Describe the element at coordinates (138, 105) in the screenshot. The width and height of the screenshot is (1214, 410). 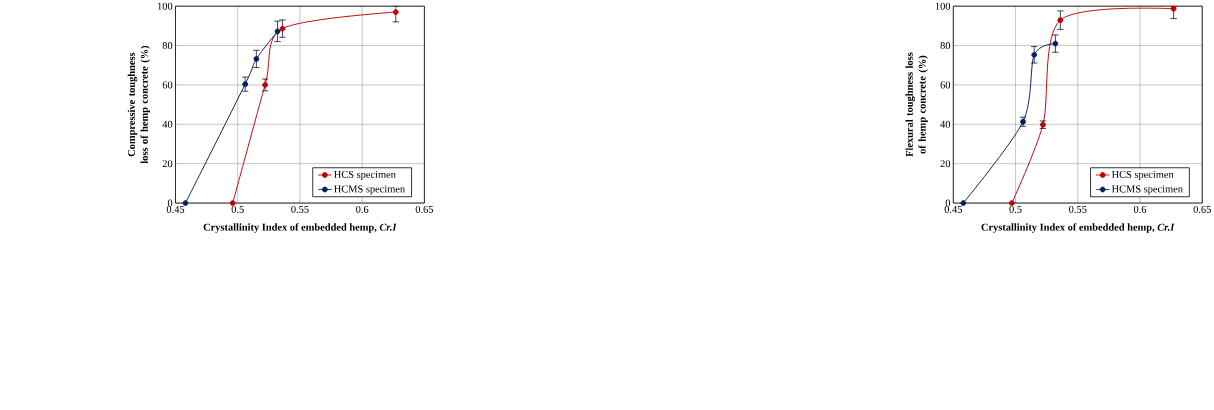
I see `y-axis-title: Compressive toughness loss of hemp concrete (%)` at that location.